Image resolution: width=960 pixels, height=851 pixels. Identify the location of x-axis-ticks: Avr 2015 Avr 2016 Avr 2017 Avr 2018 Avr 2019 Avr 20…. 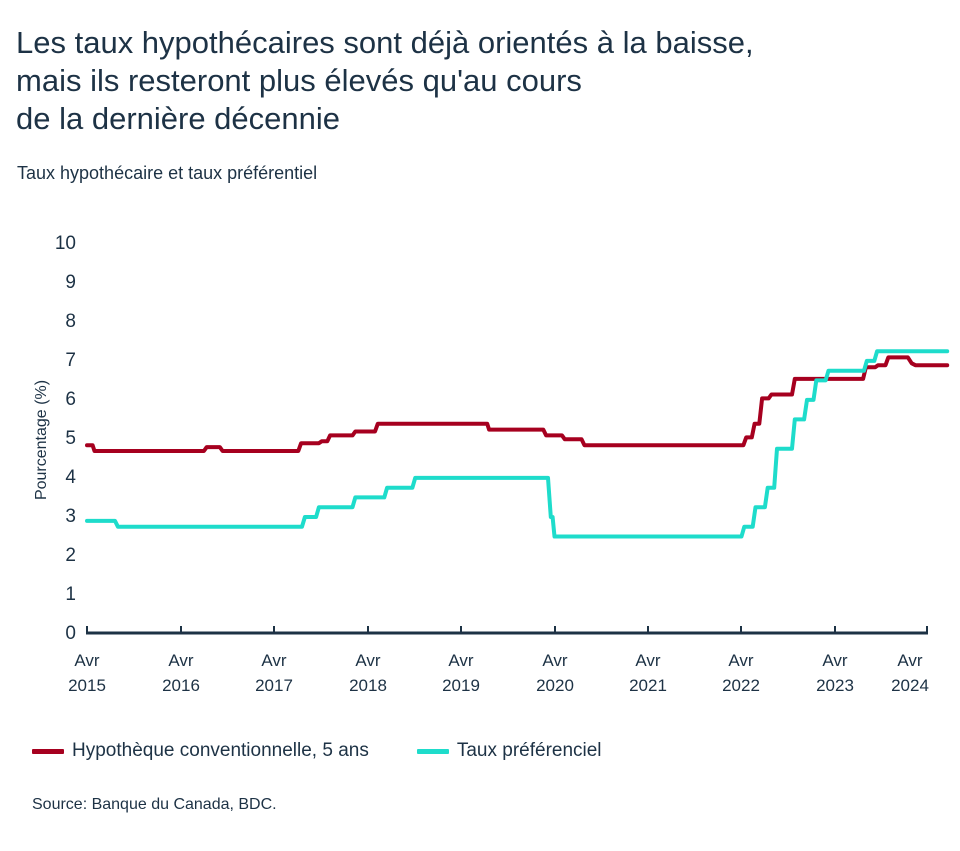
(498, 660).